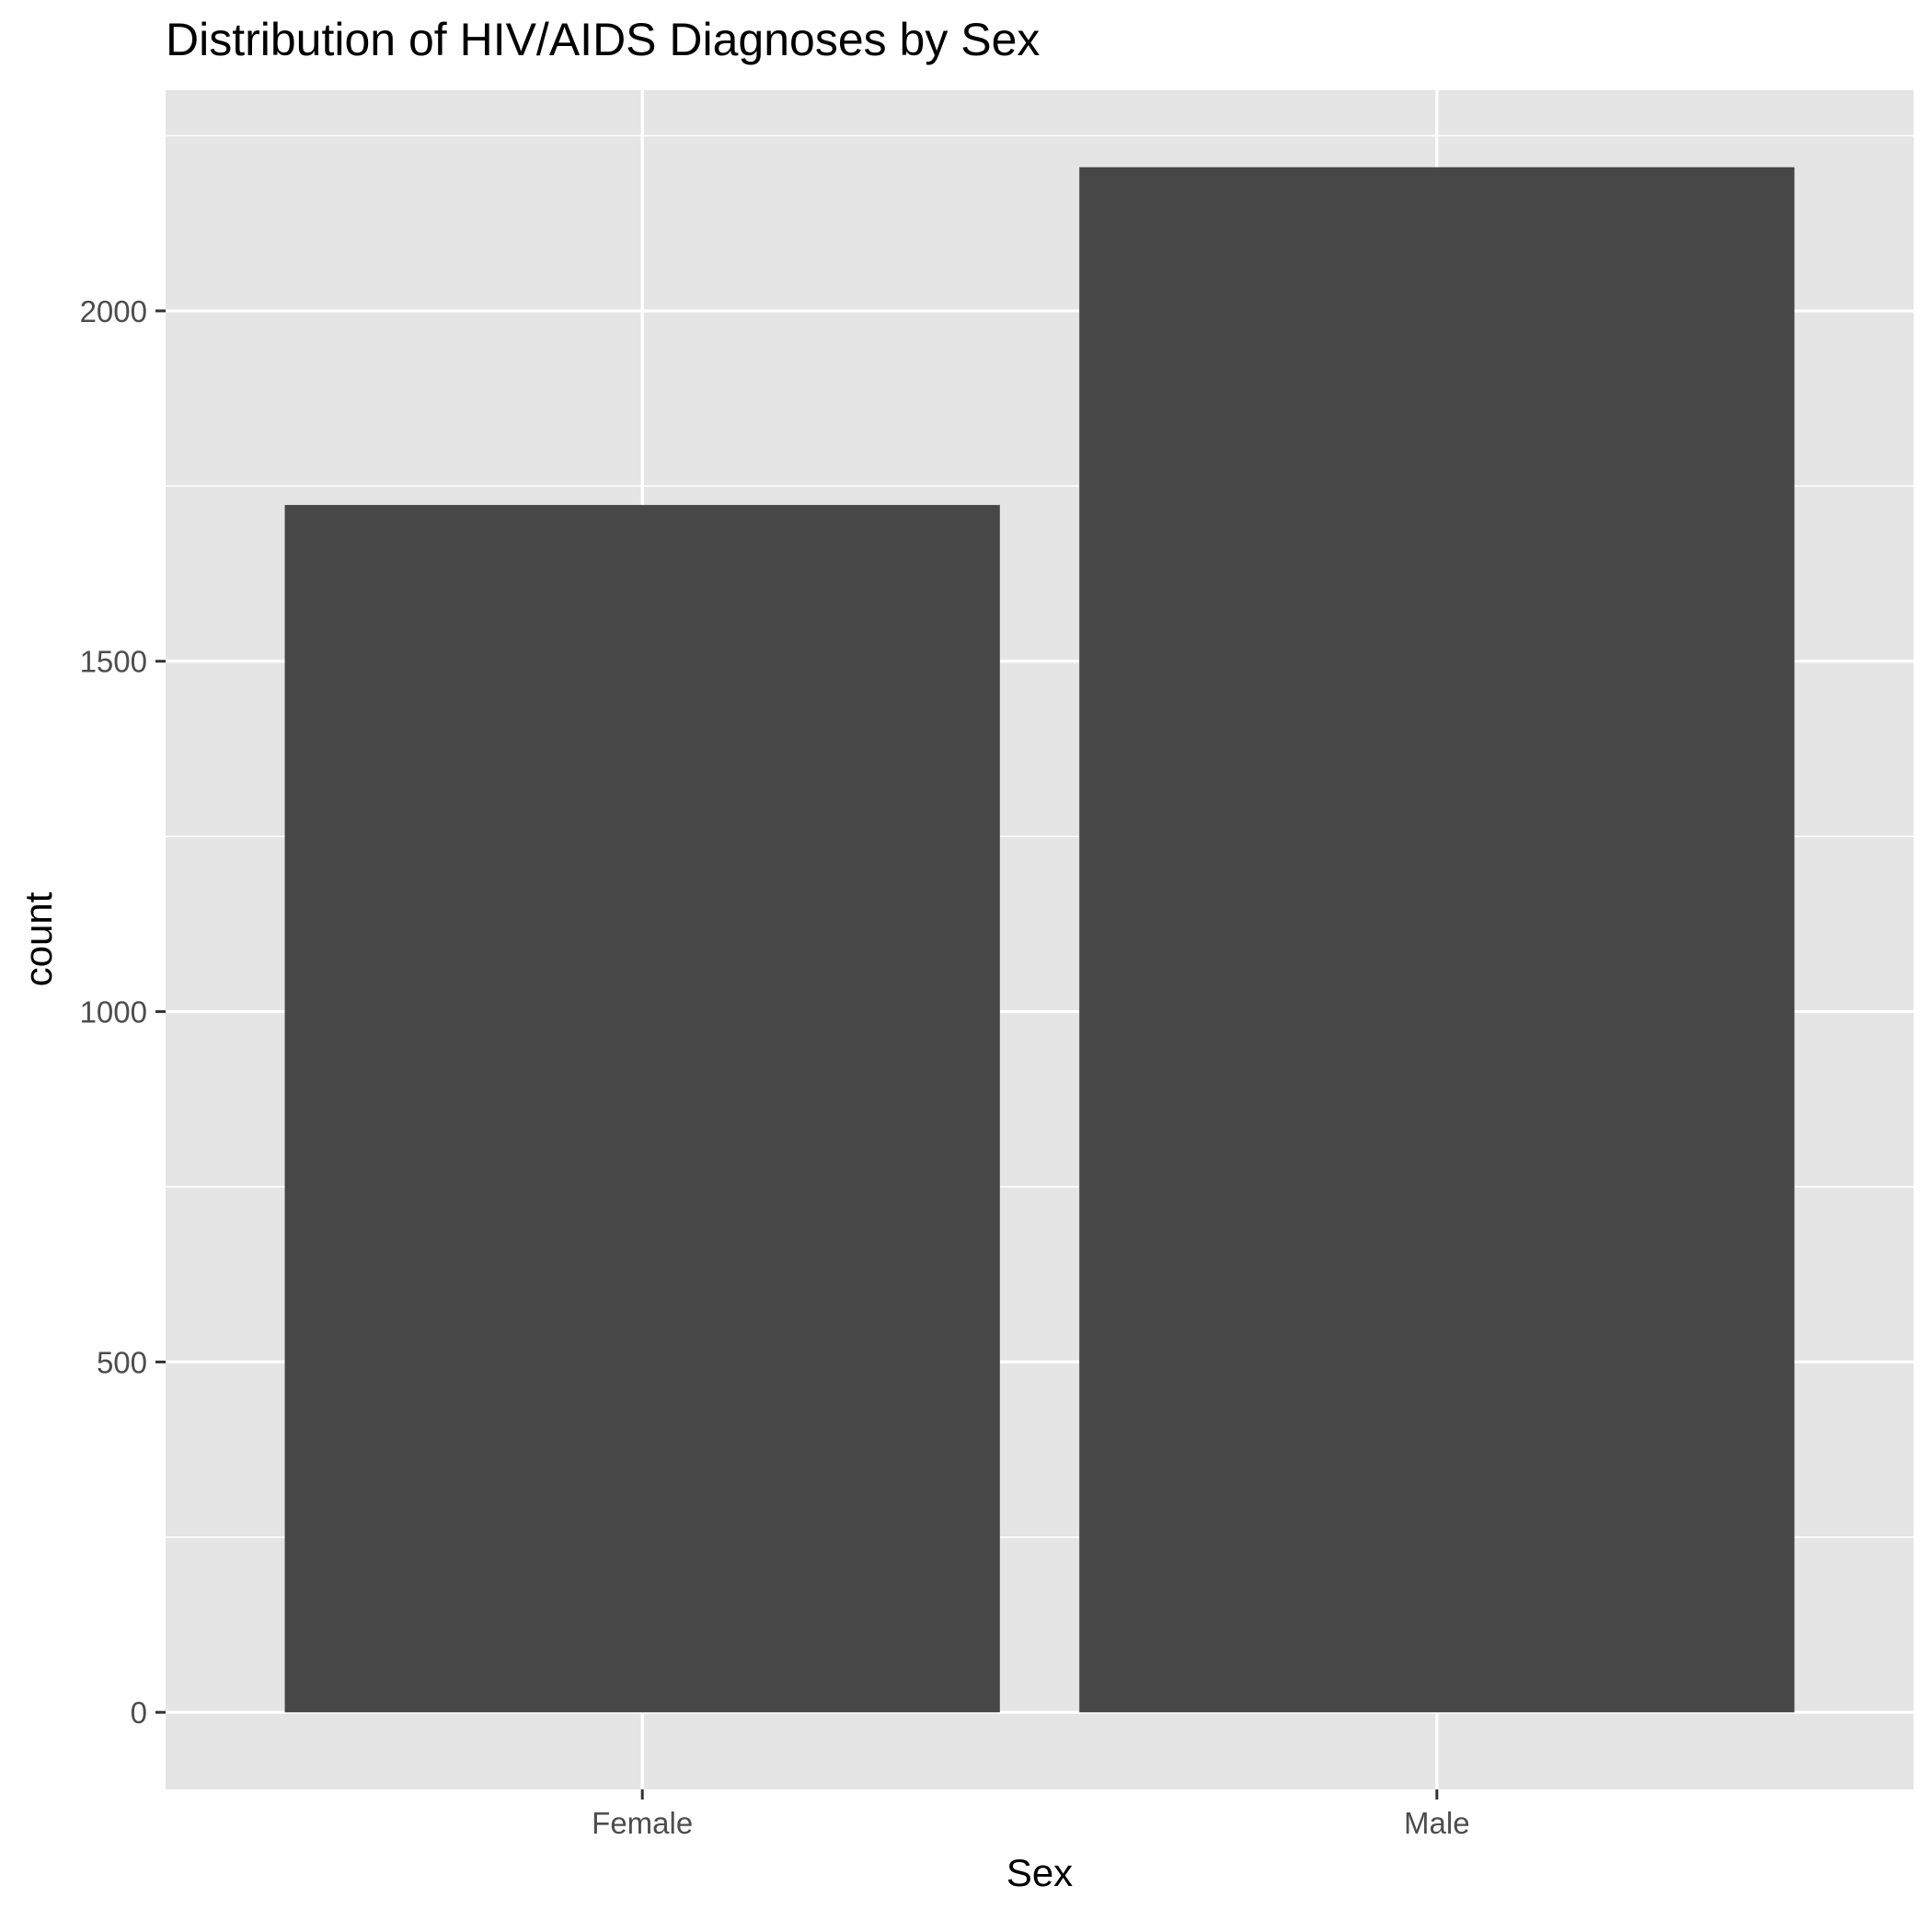  Describe the element at coordinates (1031, 1814) in the screenshot. I see `x-axis: Female Male` at that location.